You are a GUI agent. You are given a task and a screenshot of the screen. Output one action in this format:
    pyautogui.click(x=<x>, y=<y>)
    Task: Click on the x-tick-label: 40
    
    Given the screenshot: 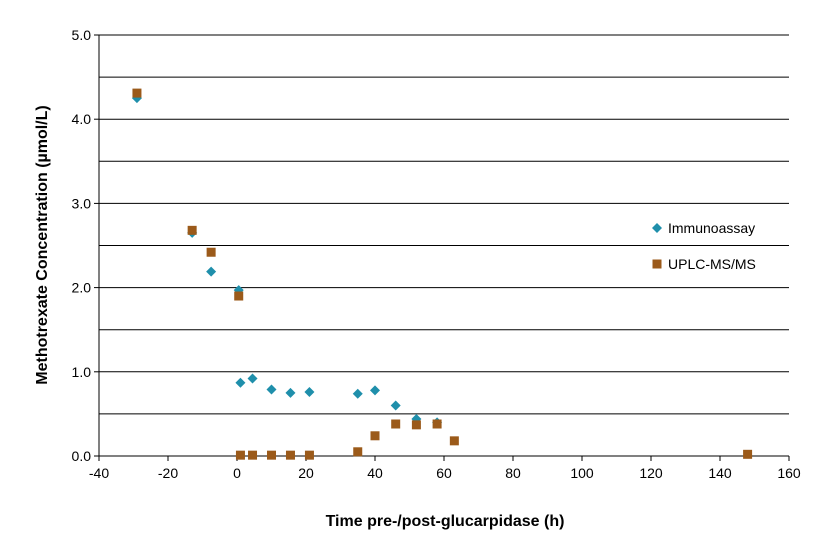 What is the action you would take?
    pyautogui.click(x=375, y=473)
    